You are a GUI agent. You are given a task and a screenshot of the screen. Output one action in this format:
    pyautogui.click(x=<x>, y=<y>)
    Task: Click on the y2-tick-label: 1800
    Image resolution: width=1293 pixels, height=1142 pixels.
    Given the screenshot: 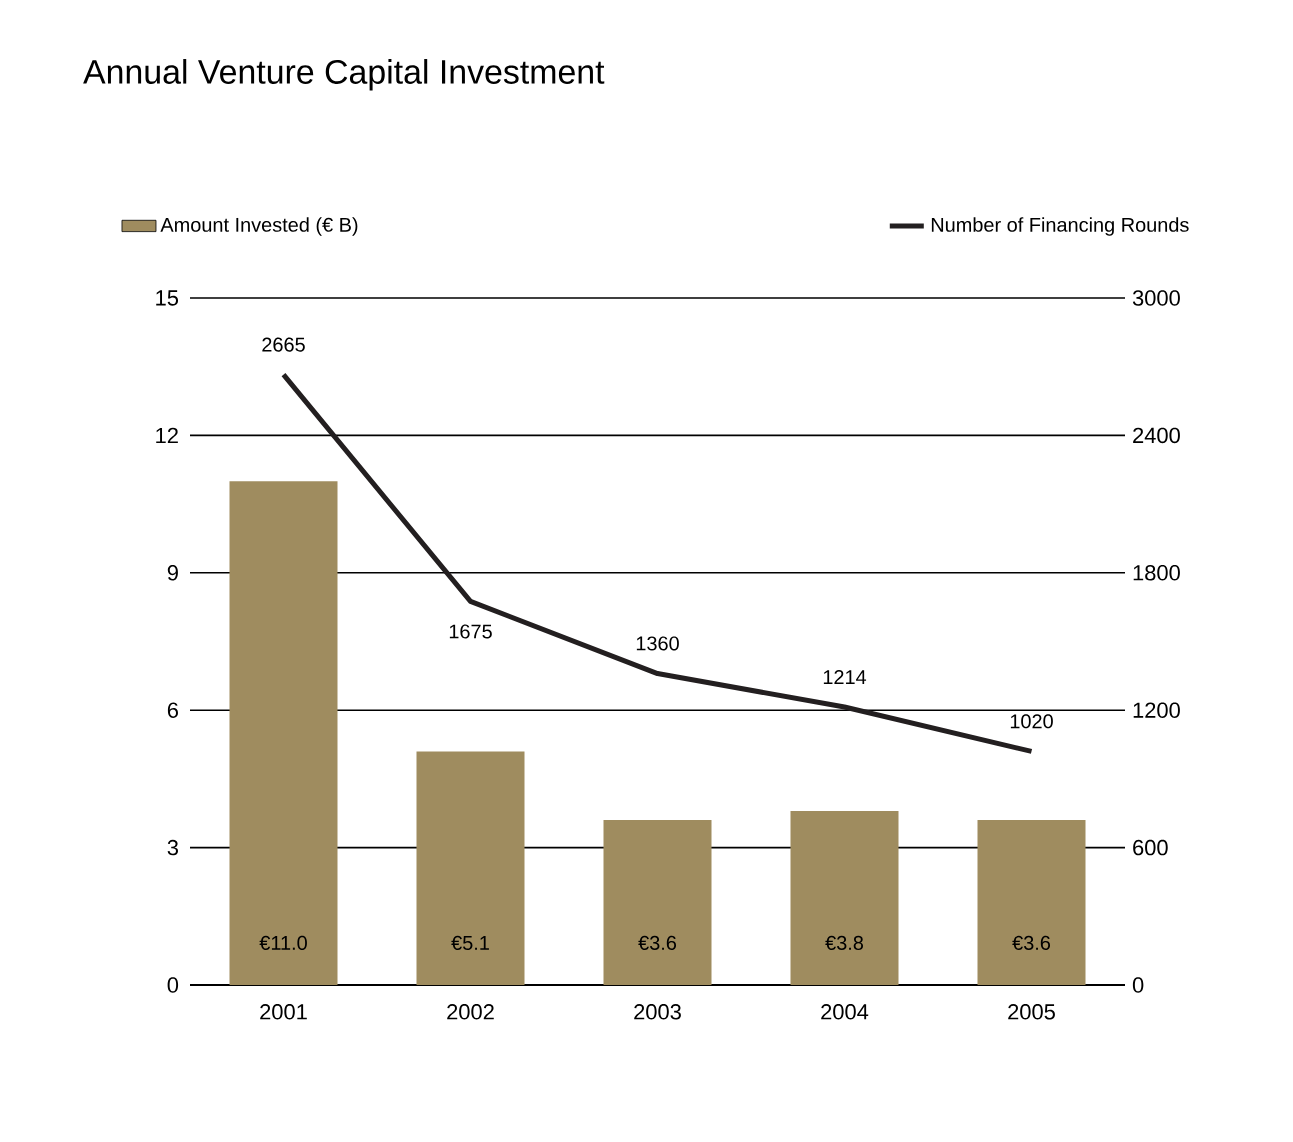 What is the action you would take?
    pyautogui.click(x=1156, y=573)
    